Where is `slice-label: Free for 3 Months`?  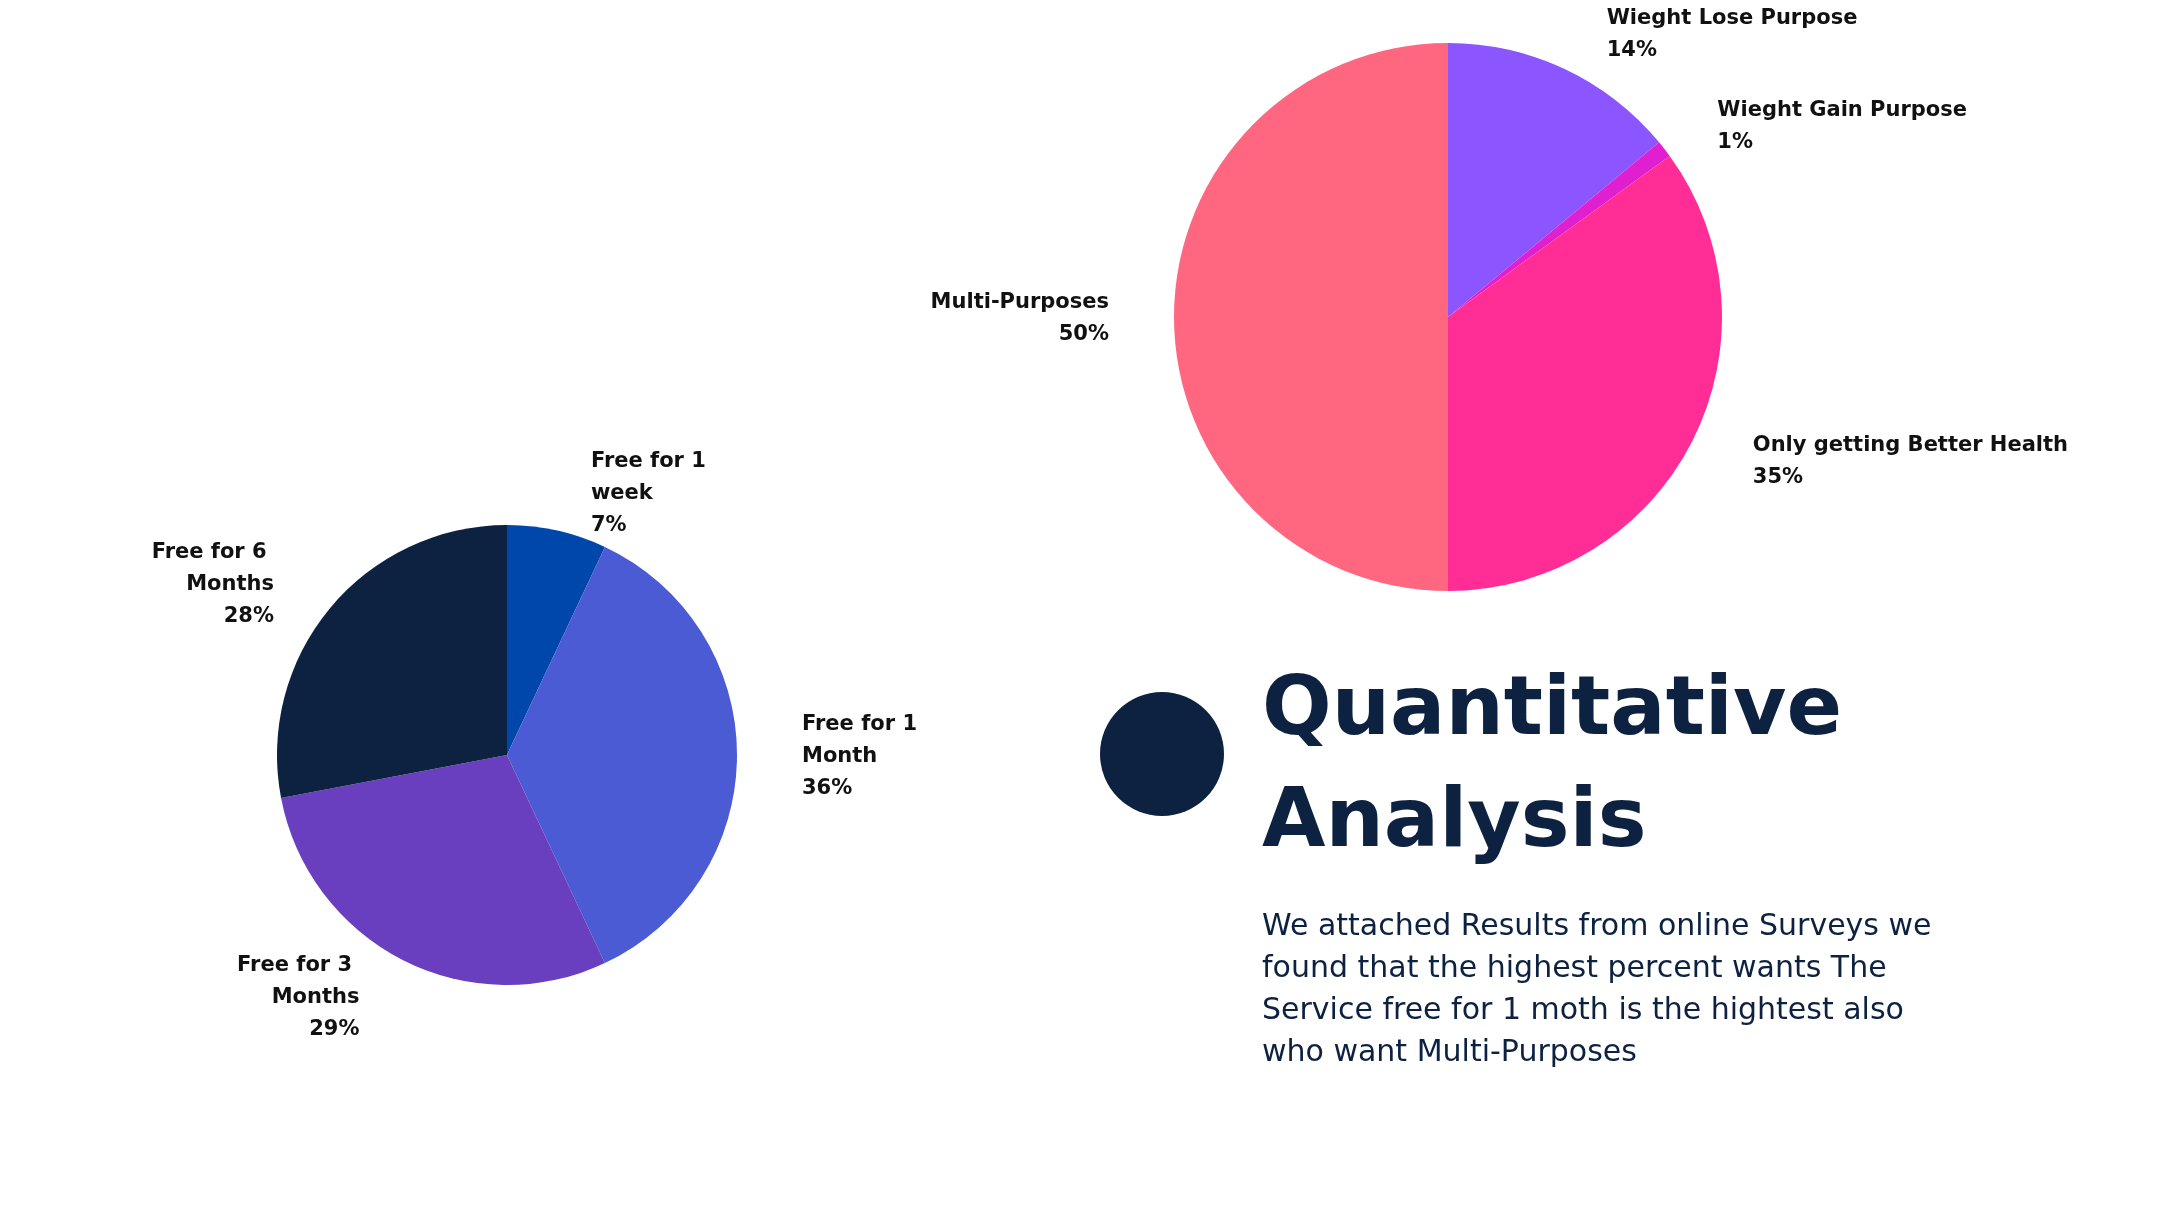
slice-label: Free for 3 Months is located at coordinates (298, 979).